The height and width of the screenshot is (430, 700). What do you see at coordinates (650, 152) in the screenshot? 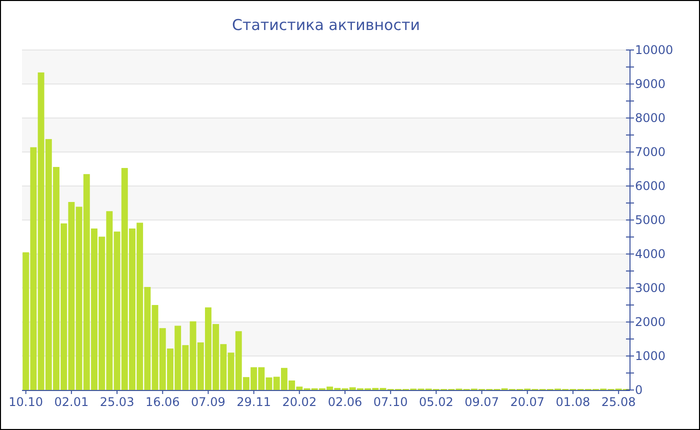
I see `y-tick-label: 7000` at bounding box center [650, 152].